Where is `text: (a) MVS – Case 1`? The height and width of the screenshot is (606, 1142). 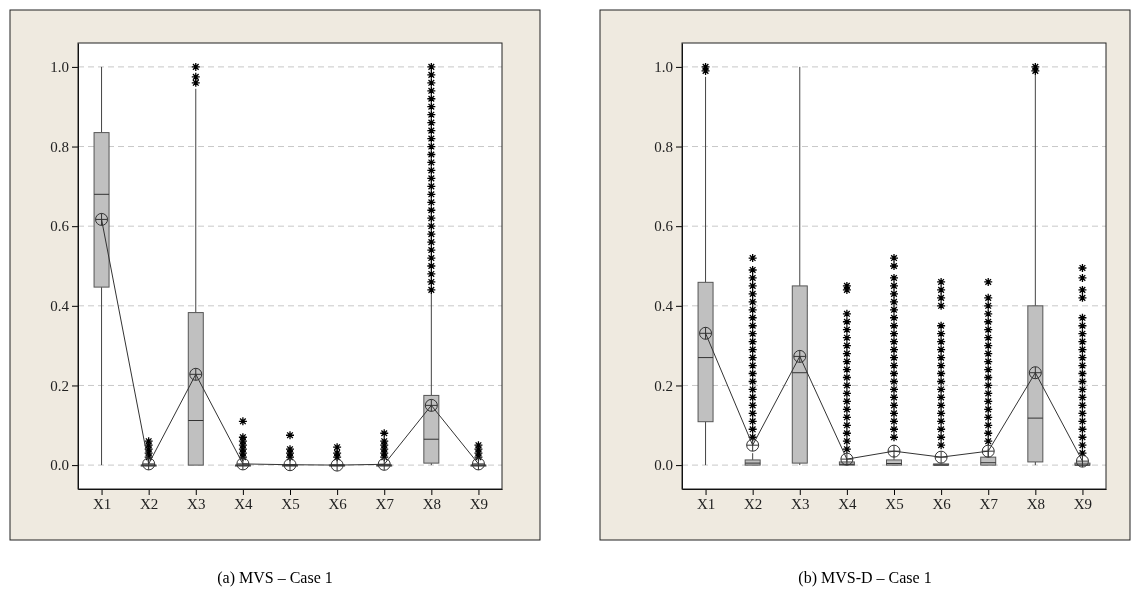 text: (a) MVS – Case 1 is located at coordinates (275, 578).